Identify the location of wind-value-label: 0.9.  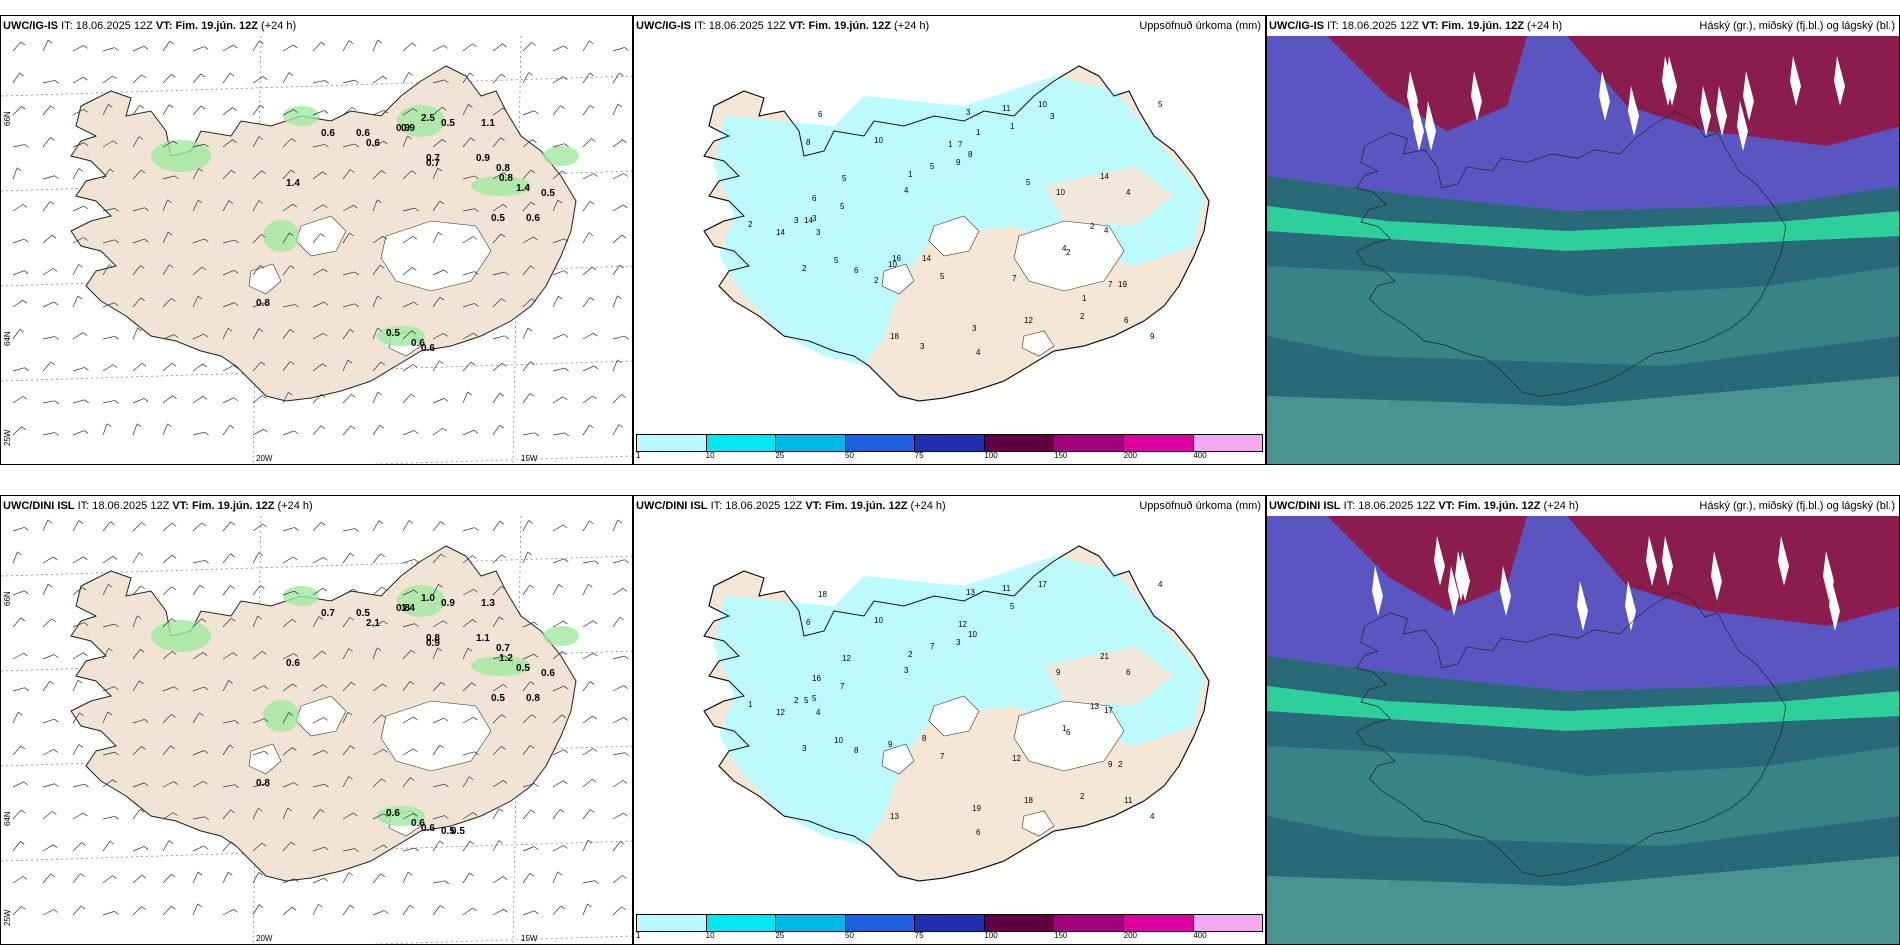
(448, 603).